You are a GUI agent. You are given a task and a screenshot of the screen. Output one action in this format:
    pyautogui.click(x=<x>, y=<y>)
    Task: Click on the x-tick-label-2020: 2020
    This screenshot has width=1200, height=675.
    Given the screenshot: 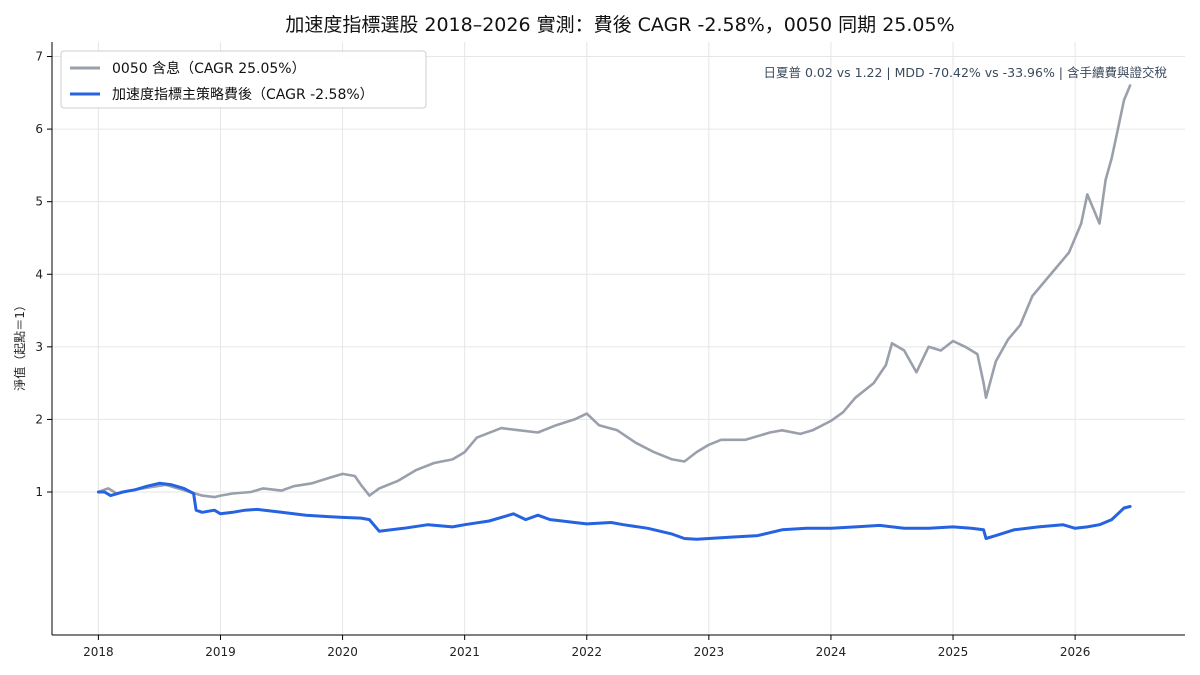 What is the action you would take?
    pyautogui.click(x=342, y=652)
    